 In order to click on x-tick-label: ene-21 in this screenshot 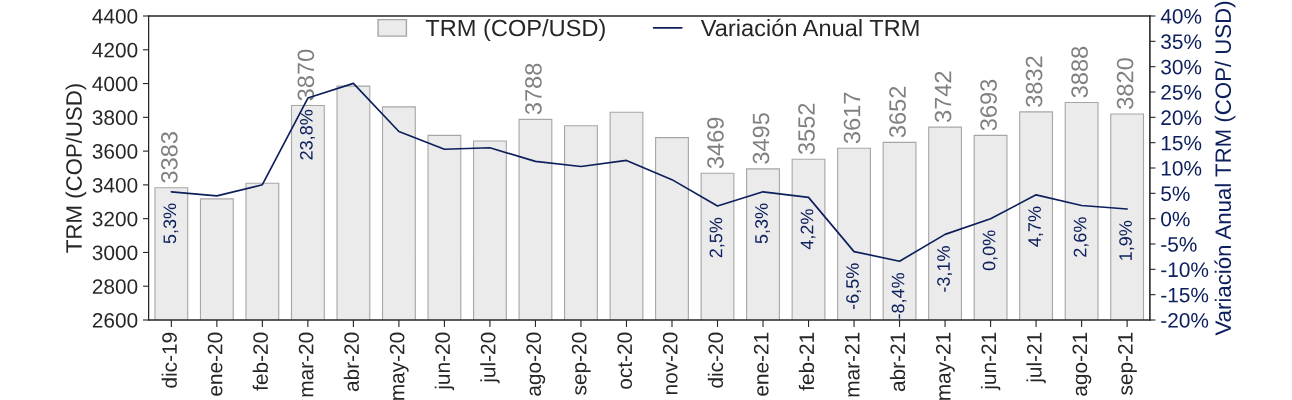, I will do `click(761, 364)`.